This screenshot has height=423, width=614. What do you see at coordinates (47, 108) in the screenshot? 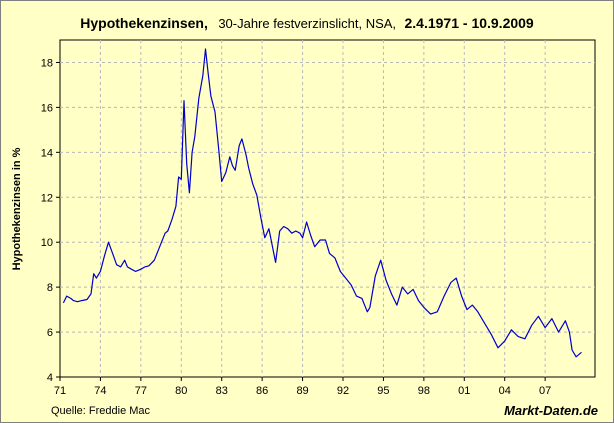
I see `y-tick-label: 16` at bounding box center [47, 108].